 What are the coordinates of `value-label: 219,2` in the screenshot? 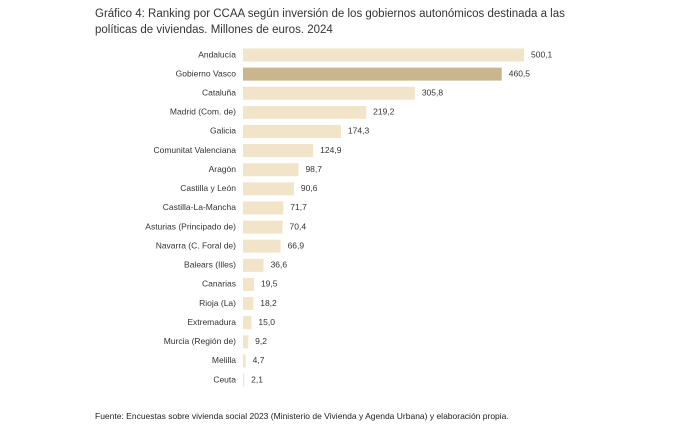 It's located at (384, 112).